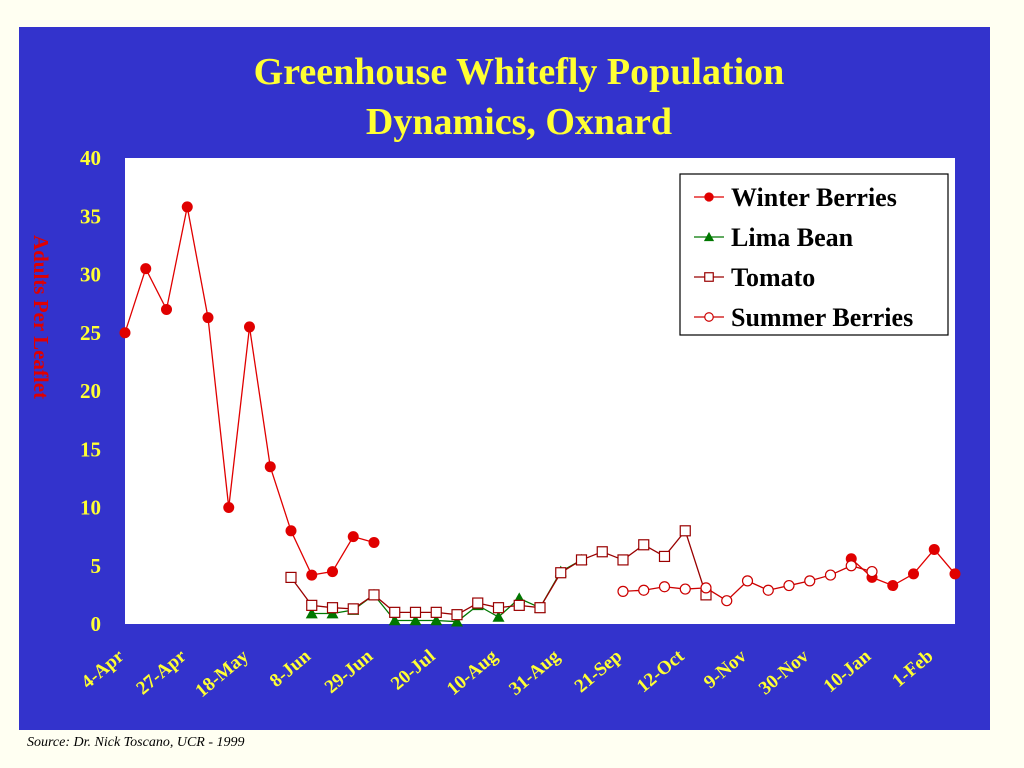 This screenshot has height=768, width=1024. I want to click on source-note: Source: Dr. Nick Toscano, UCR - 1999, so click(136, 742).